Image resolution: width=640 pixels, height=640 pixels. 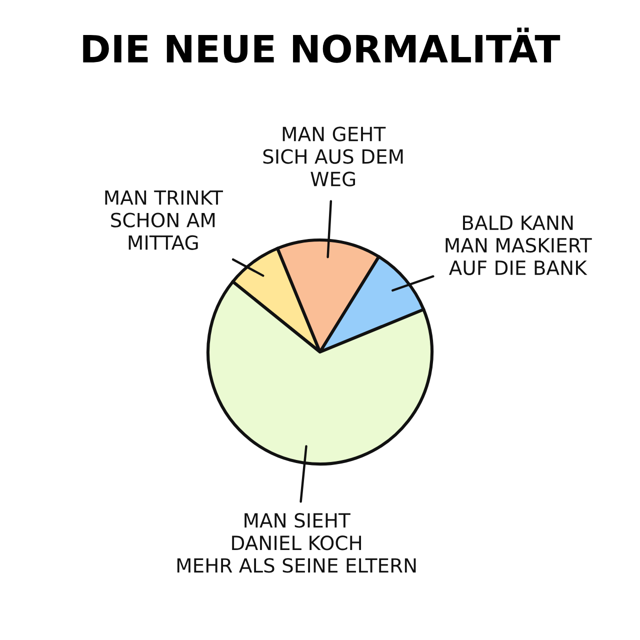 What do you see at coordinates (321, 45) in the screenshot?
I see `chart-title: DIE NEUE NORMALITÄT` at bounding box center [321, 45].